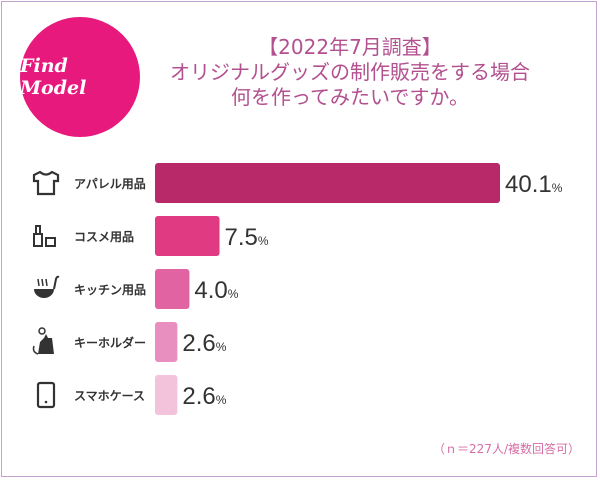 This screenshot has width=600, height=480. What do you see at coordinates (110, 342) in the screenshot?
I see `category-label: キーホルダー` at bounding box center [110, 342].